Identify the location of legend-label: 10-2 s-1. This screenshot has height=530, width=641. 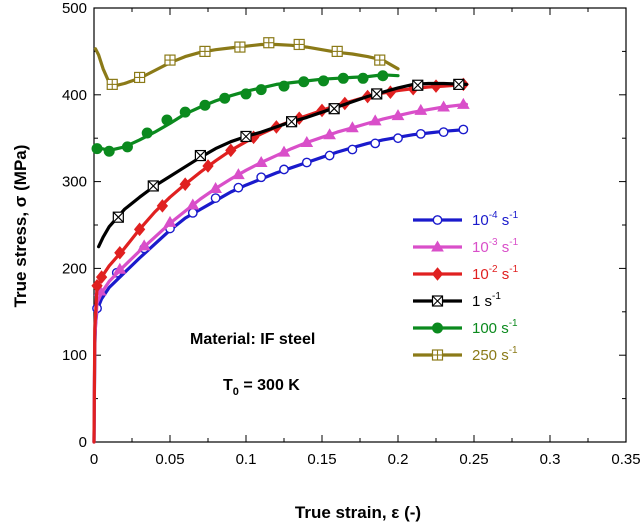
(495, 273).